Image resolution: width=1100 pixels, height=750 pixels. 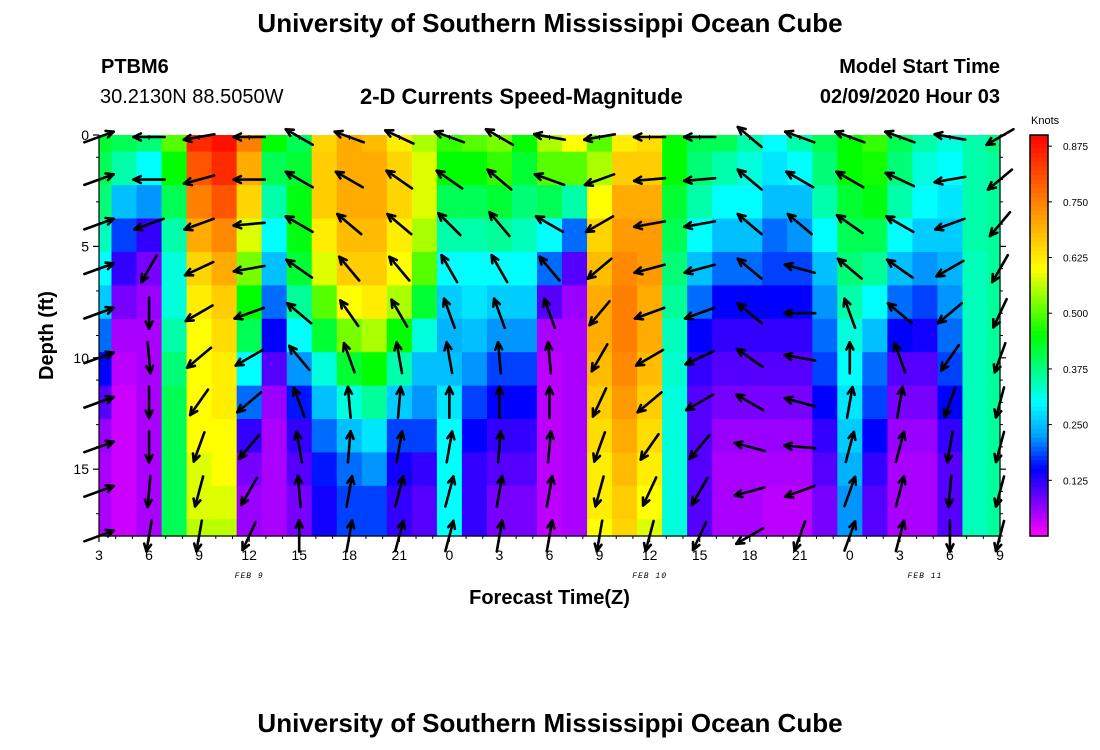 What do you see at coordinates (1075, 370) in the screenshot?
I see `colorbar-tick-label: 0.375` at bounding box center [1075, 370].